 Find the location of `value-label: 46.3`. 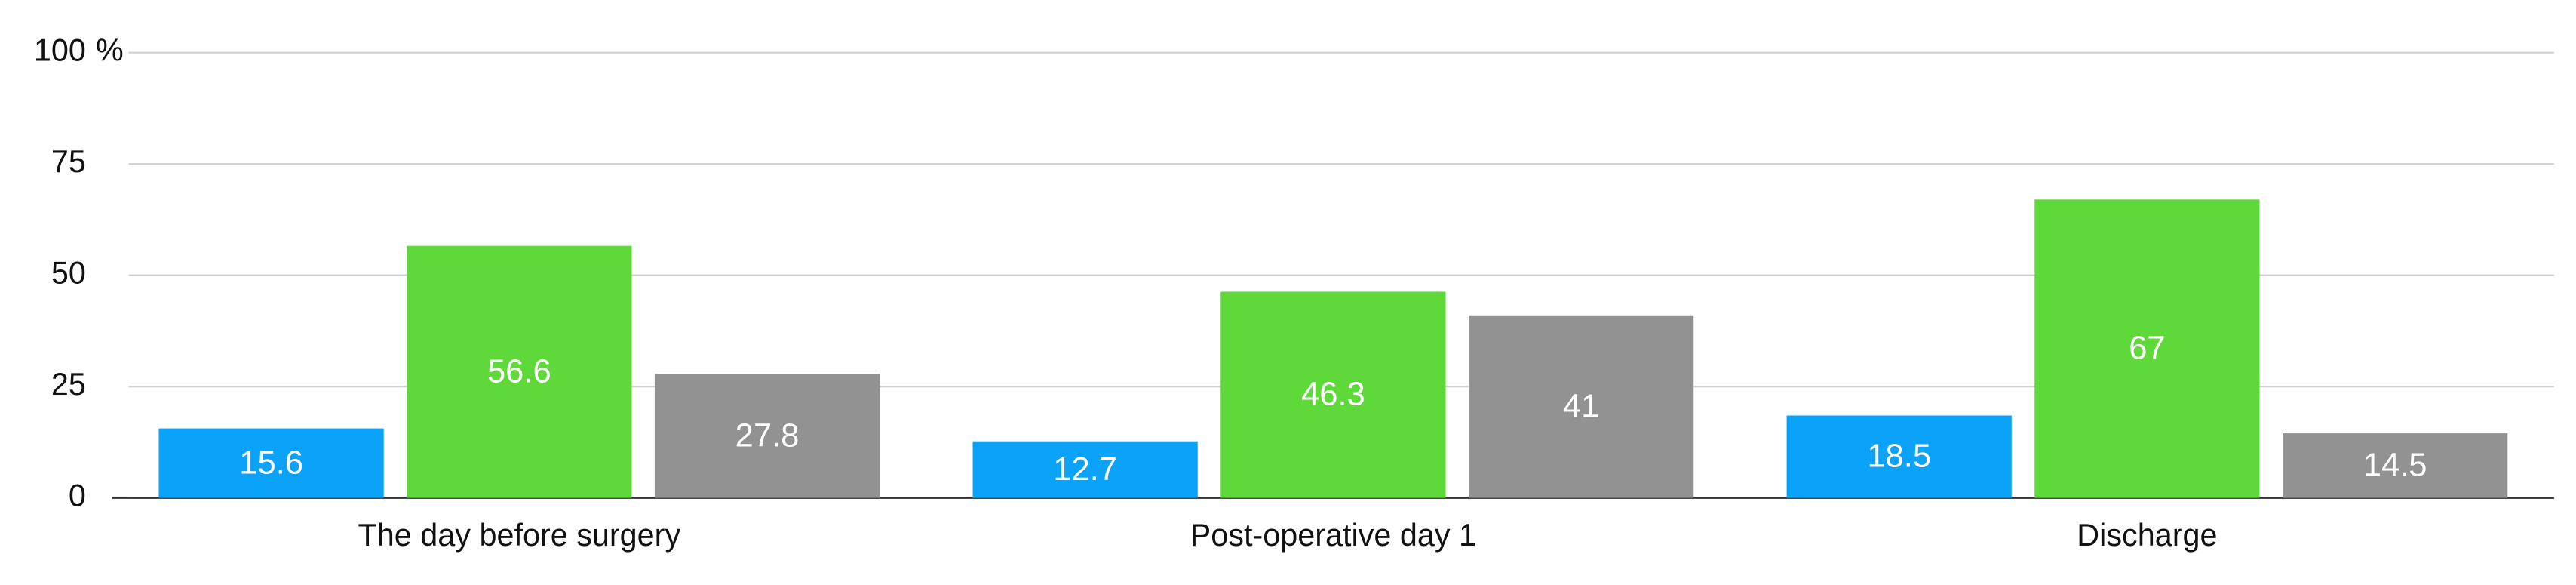

value-label: 46.3 is located at coordinates (1333, 395).